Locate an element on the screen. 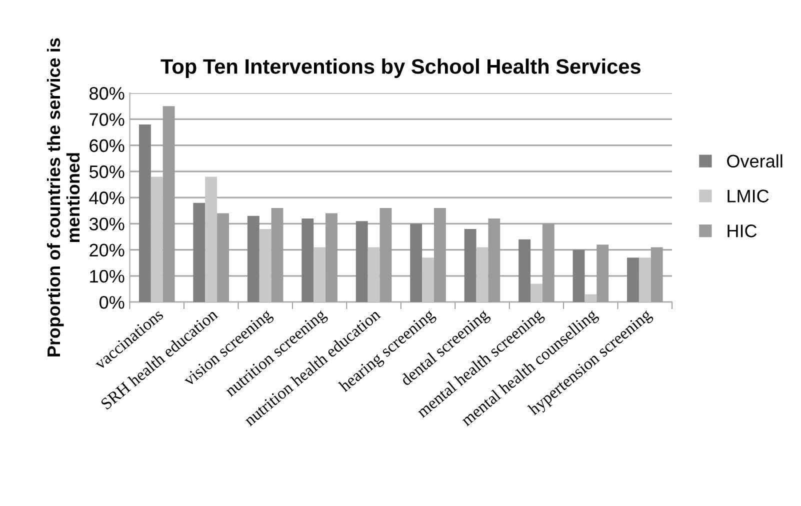 This screenshot has height=506, width=801. y-tick-label: 0% is located at coordinates (112, 302).